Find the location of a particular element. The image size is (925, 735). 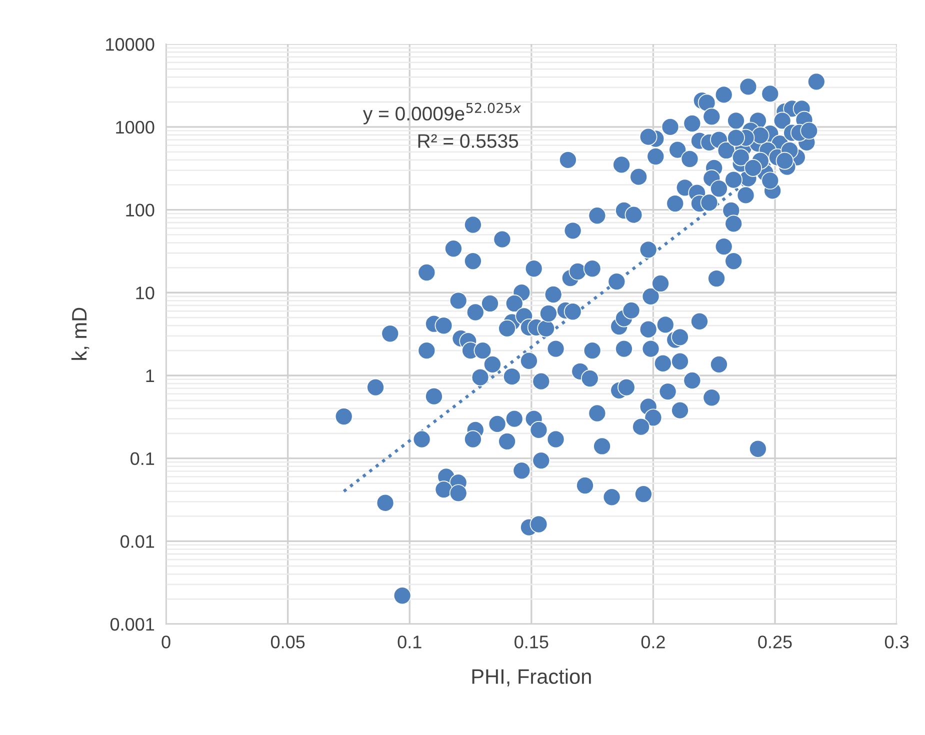

y-tick-label: 0.001 is located at coordinates (132, 624).